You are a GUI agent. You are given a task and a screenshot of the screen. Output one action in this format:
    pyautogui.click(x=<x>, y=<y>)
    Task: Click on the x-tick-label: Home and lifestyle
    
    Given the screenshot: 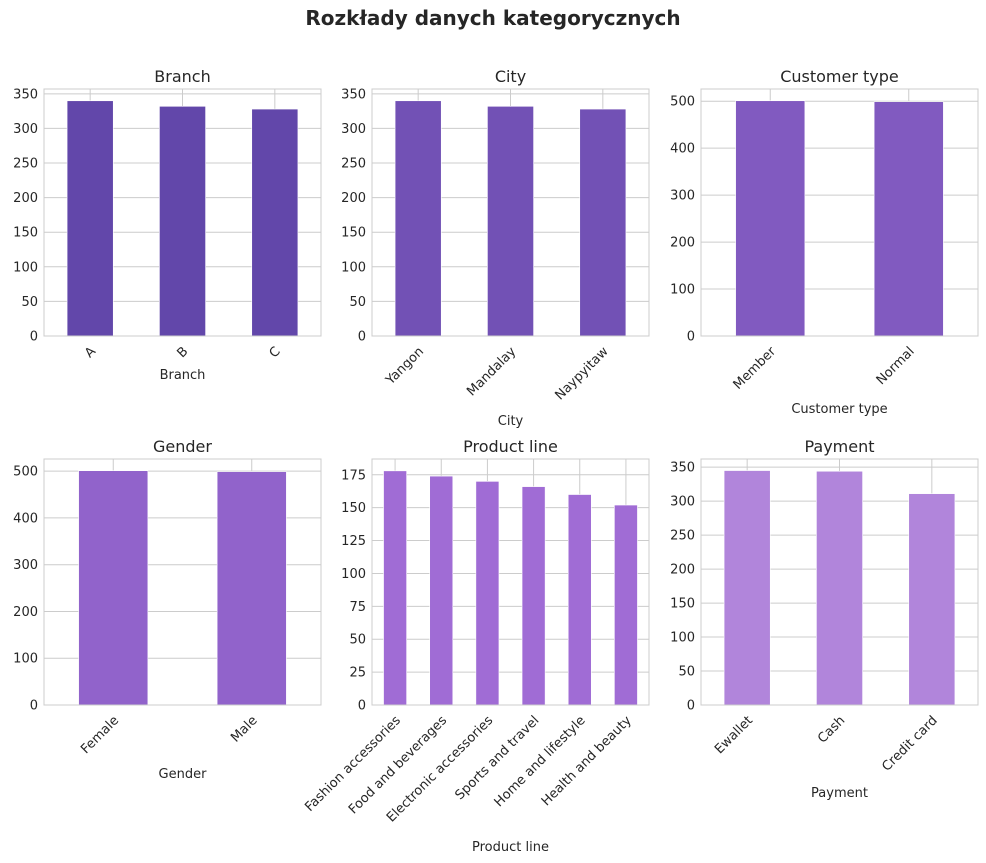 What is the action you would take?
    pyautogui.click(x=540, y=761)
    